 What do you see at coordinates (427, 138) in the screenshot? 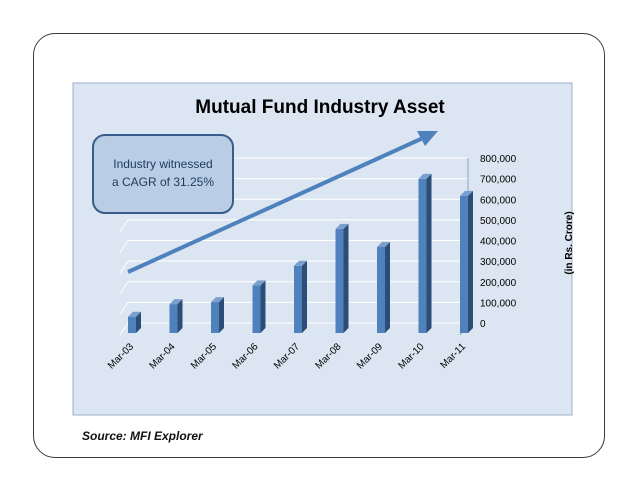
I see `trend-arrow-head` at bounding box center [427, 138].